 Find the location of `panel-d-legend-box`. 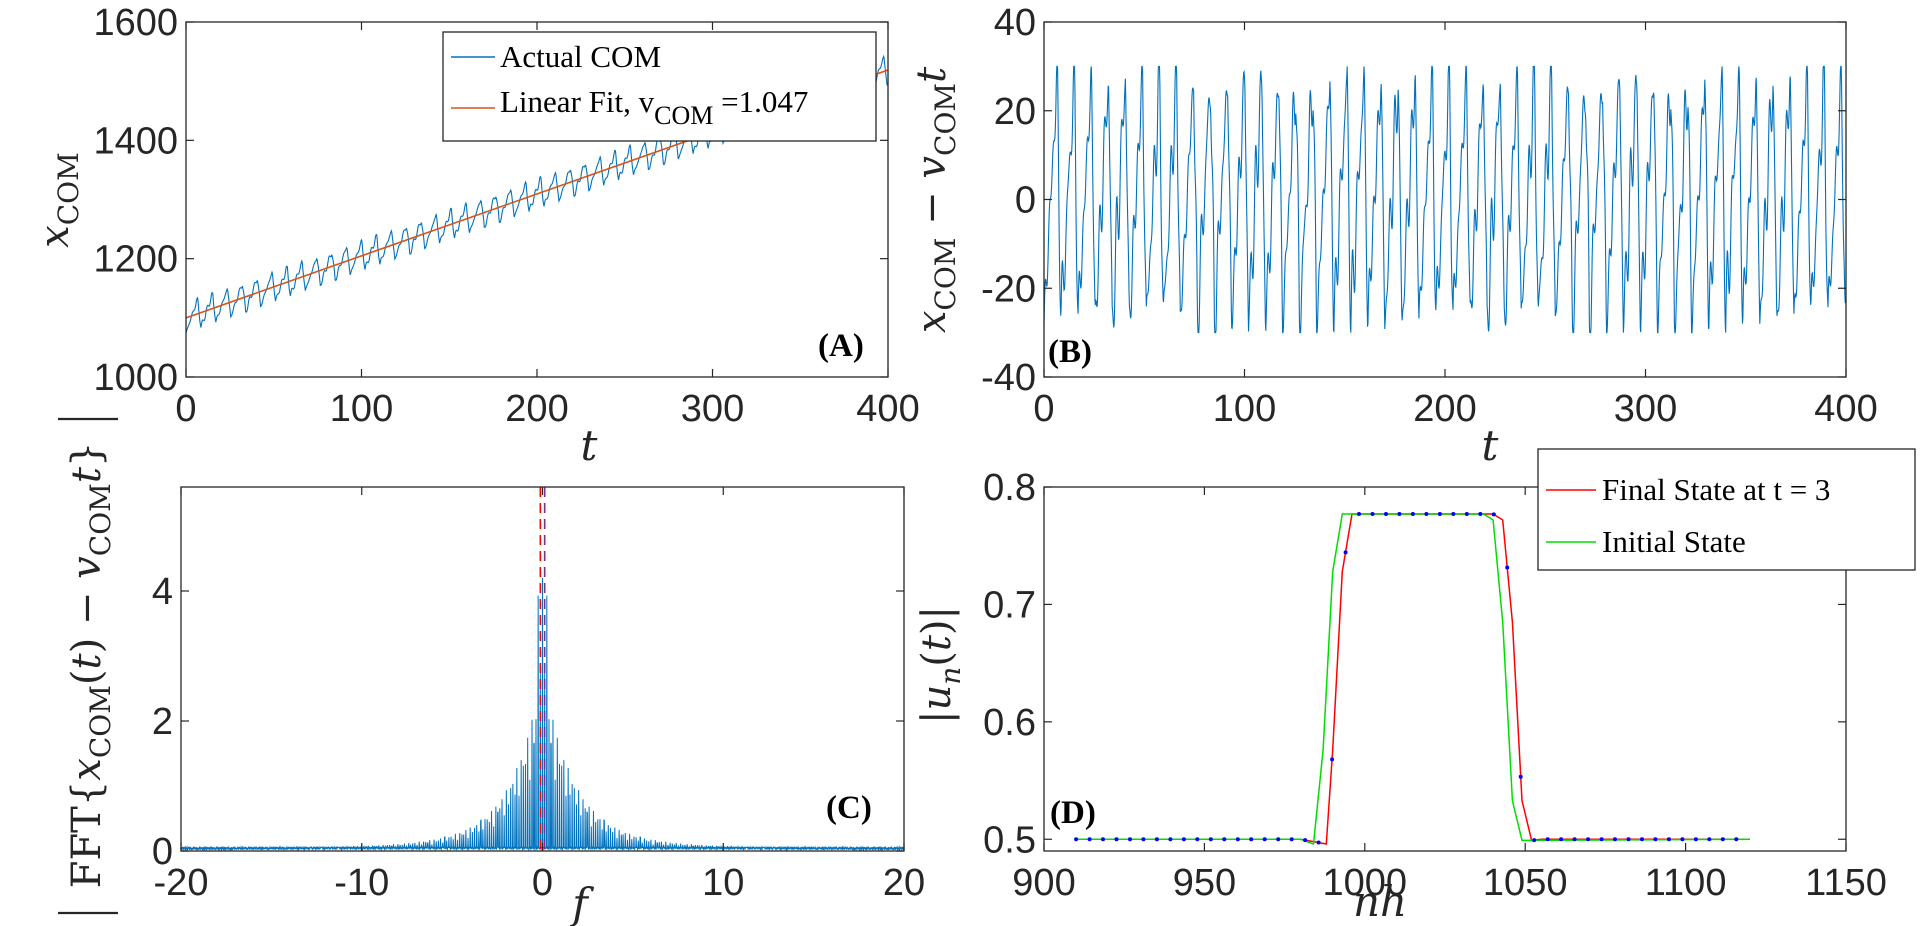

panel-d-legend-box is located at coordinates (1726, 509).